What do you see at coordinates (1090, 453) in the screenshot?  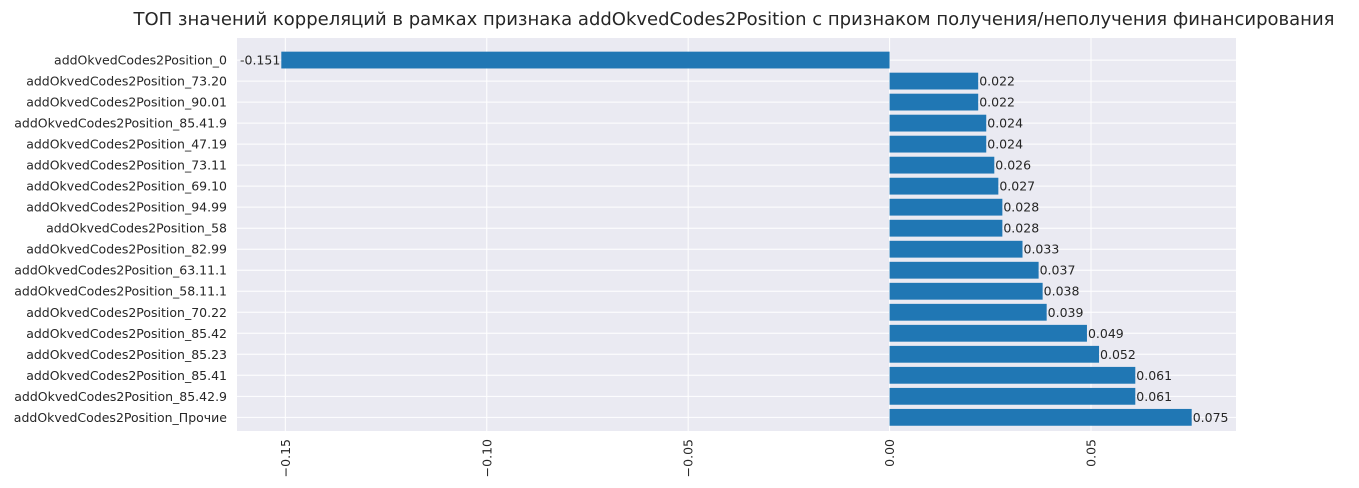 I see `x-tick-label: 0.05` at bounding box center [1090, 453].